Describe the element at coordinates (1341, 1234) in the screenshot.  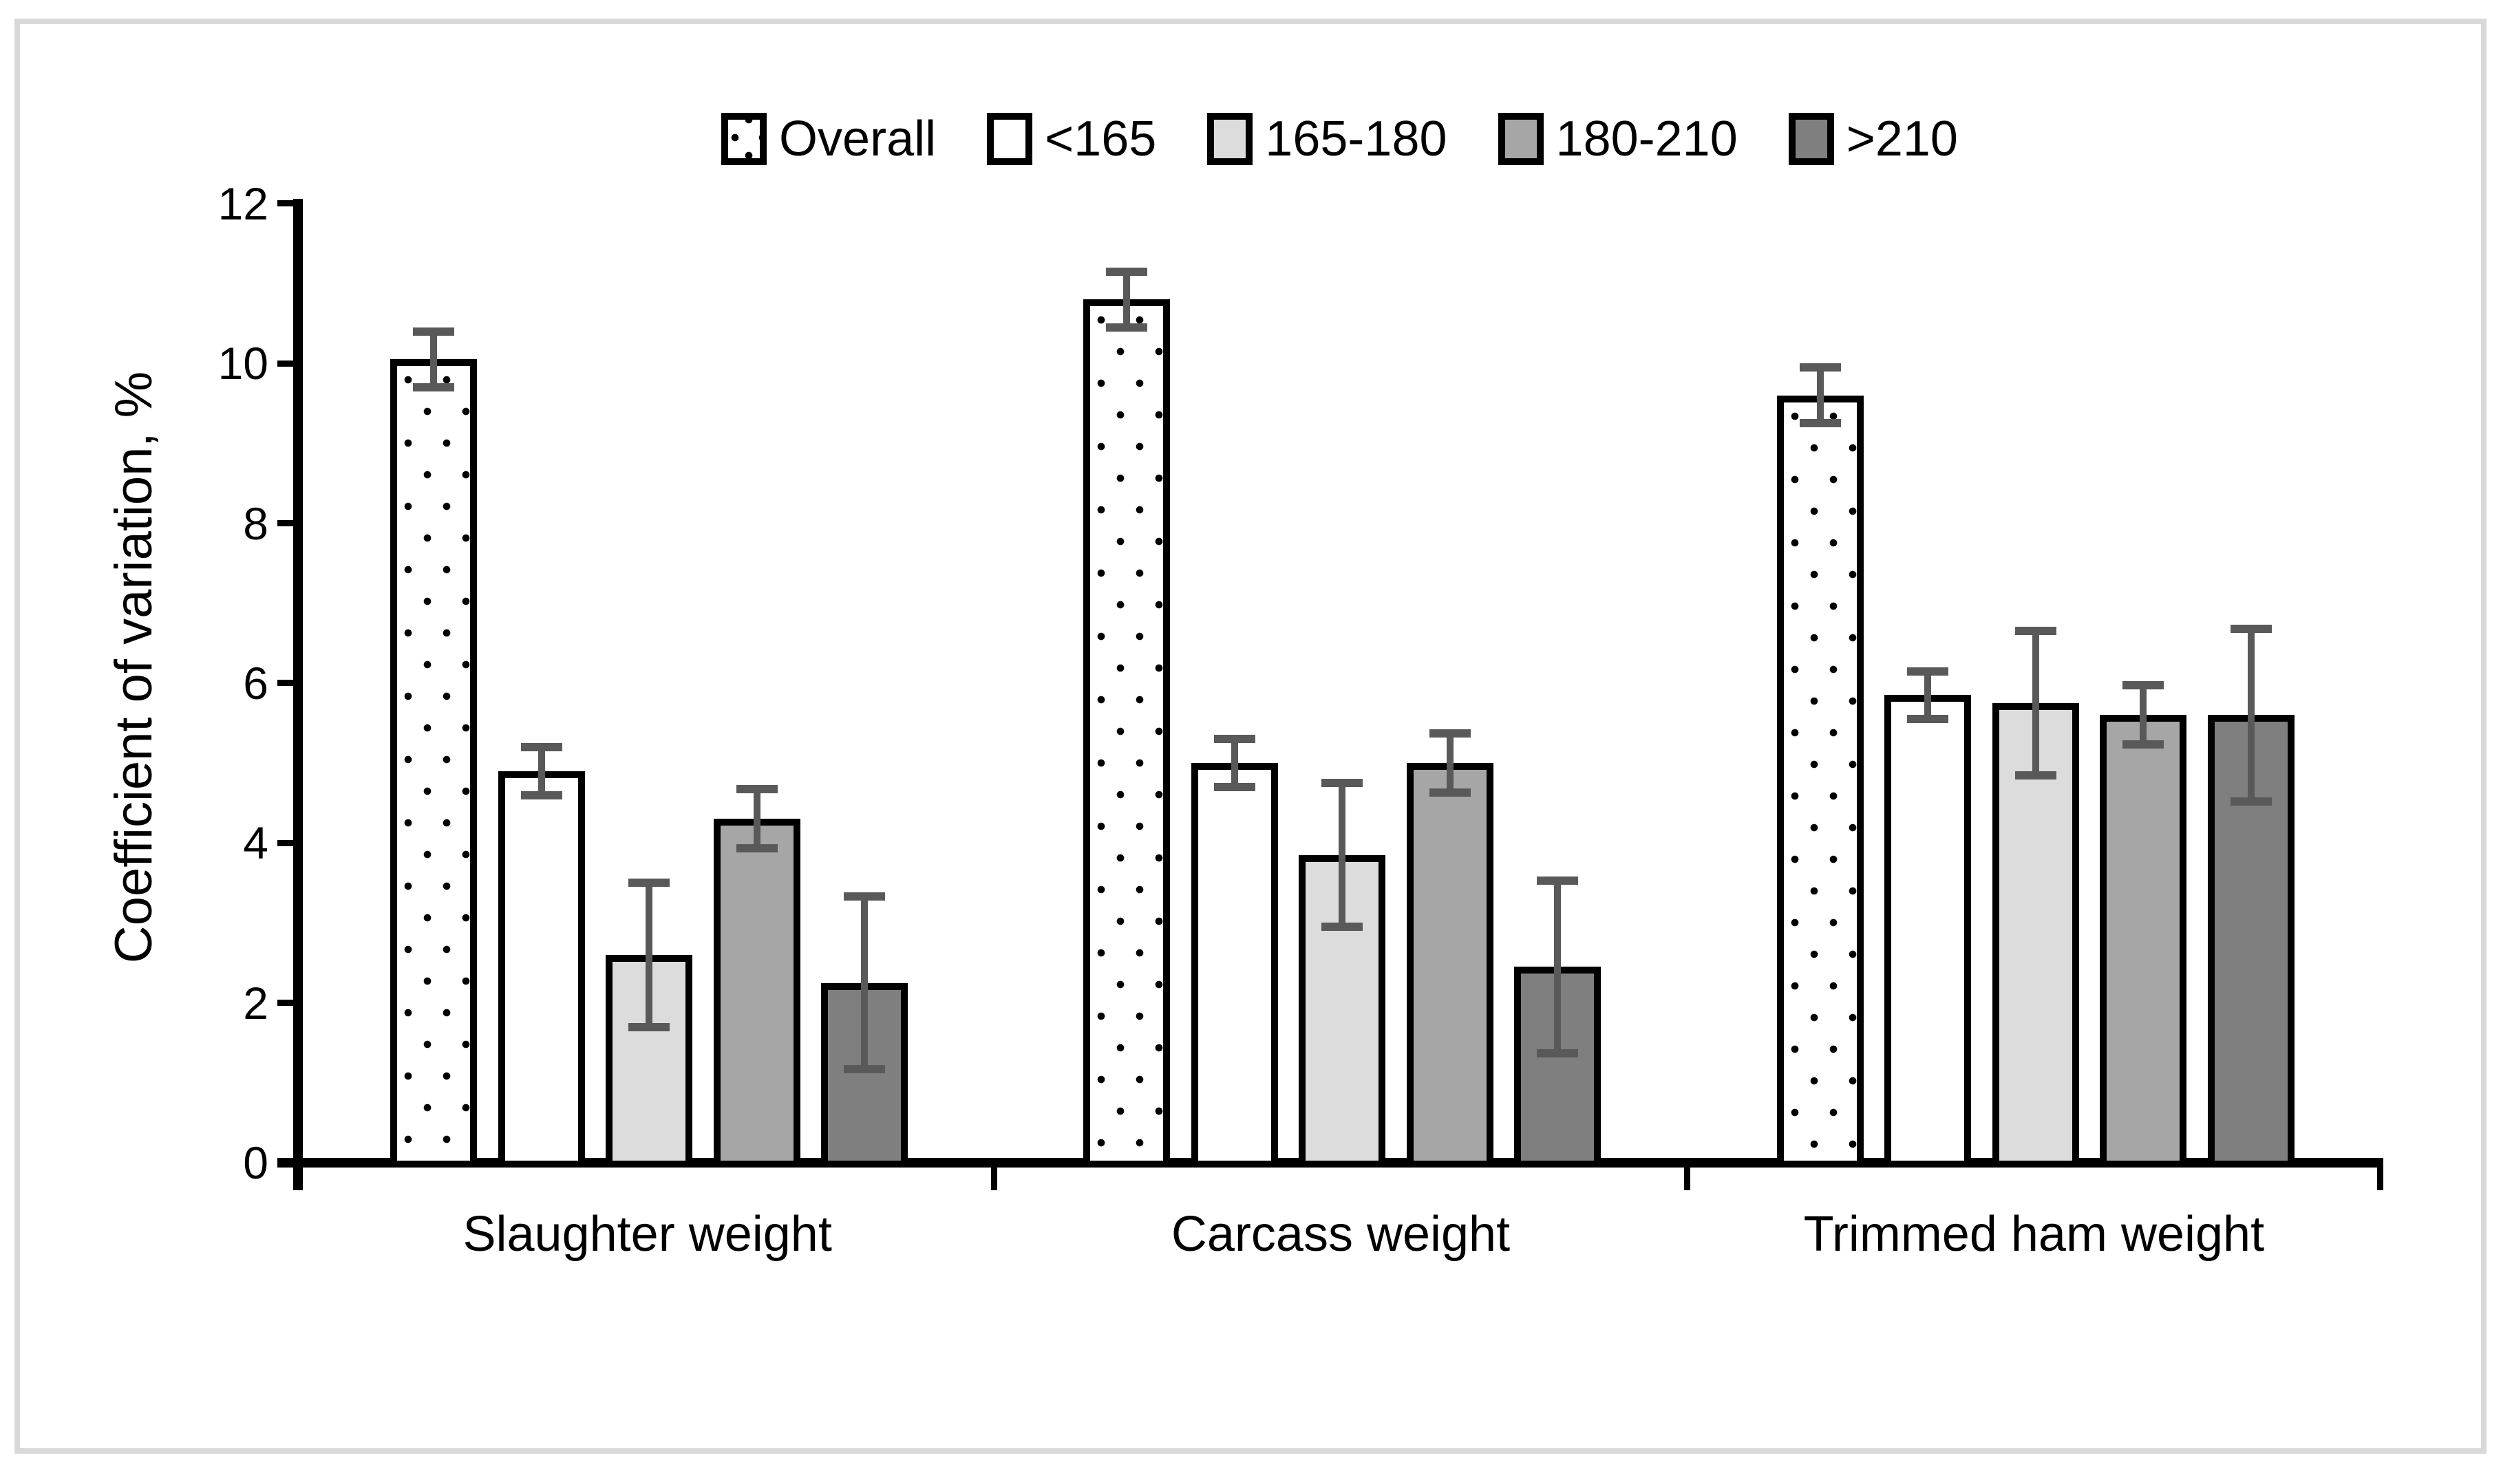
I see `category-label-carcass-weight: Carcass weight` at that location.